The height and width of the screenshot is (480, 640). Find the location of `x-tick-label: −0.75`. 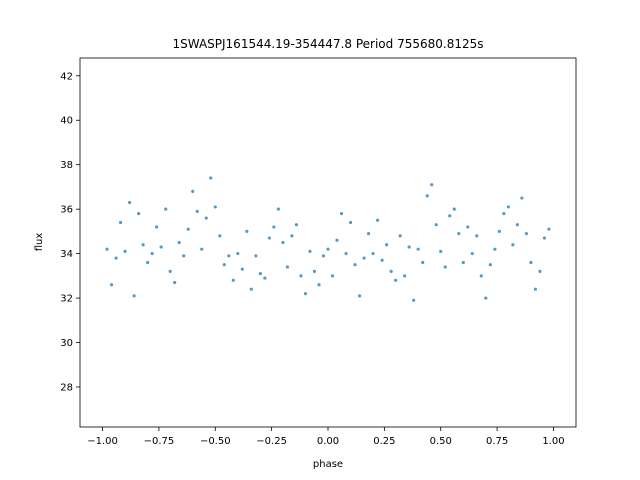

x-tick-label: −0.75 is located at coordinates (159, 441).